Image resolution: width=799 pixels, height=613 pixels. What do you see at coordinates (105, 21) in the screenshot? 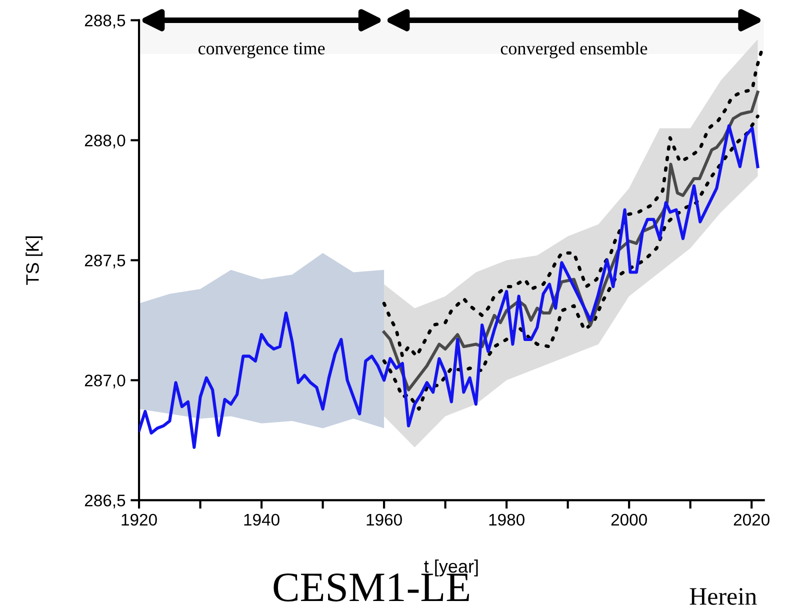
I see `y-tick-label: 288,5` at bounding box center [105, 21].